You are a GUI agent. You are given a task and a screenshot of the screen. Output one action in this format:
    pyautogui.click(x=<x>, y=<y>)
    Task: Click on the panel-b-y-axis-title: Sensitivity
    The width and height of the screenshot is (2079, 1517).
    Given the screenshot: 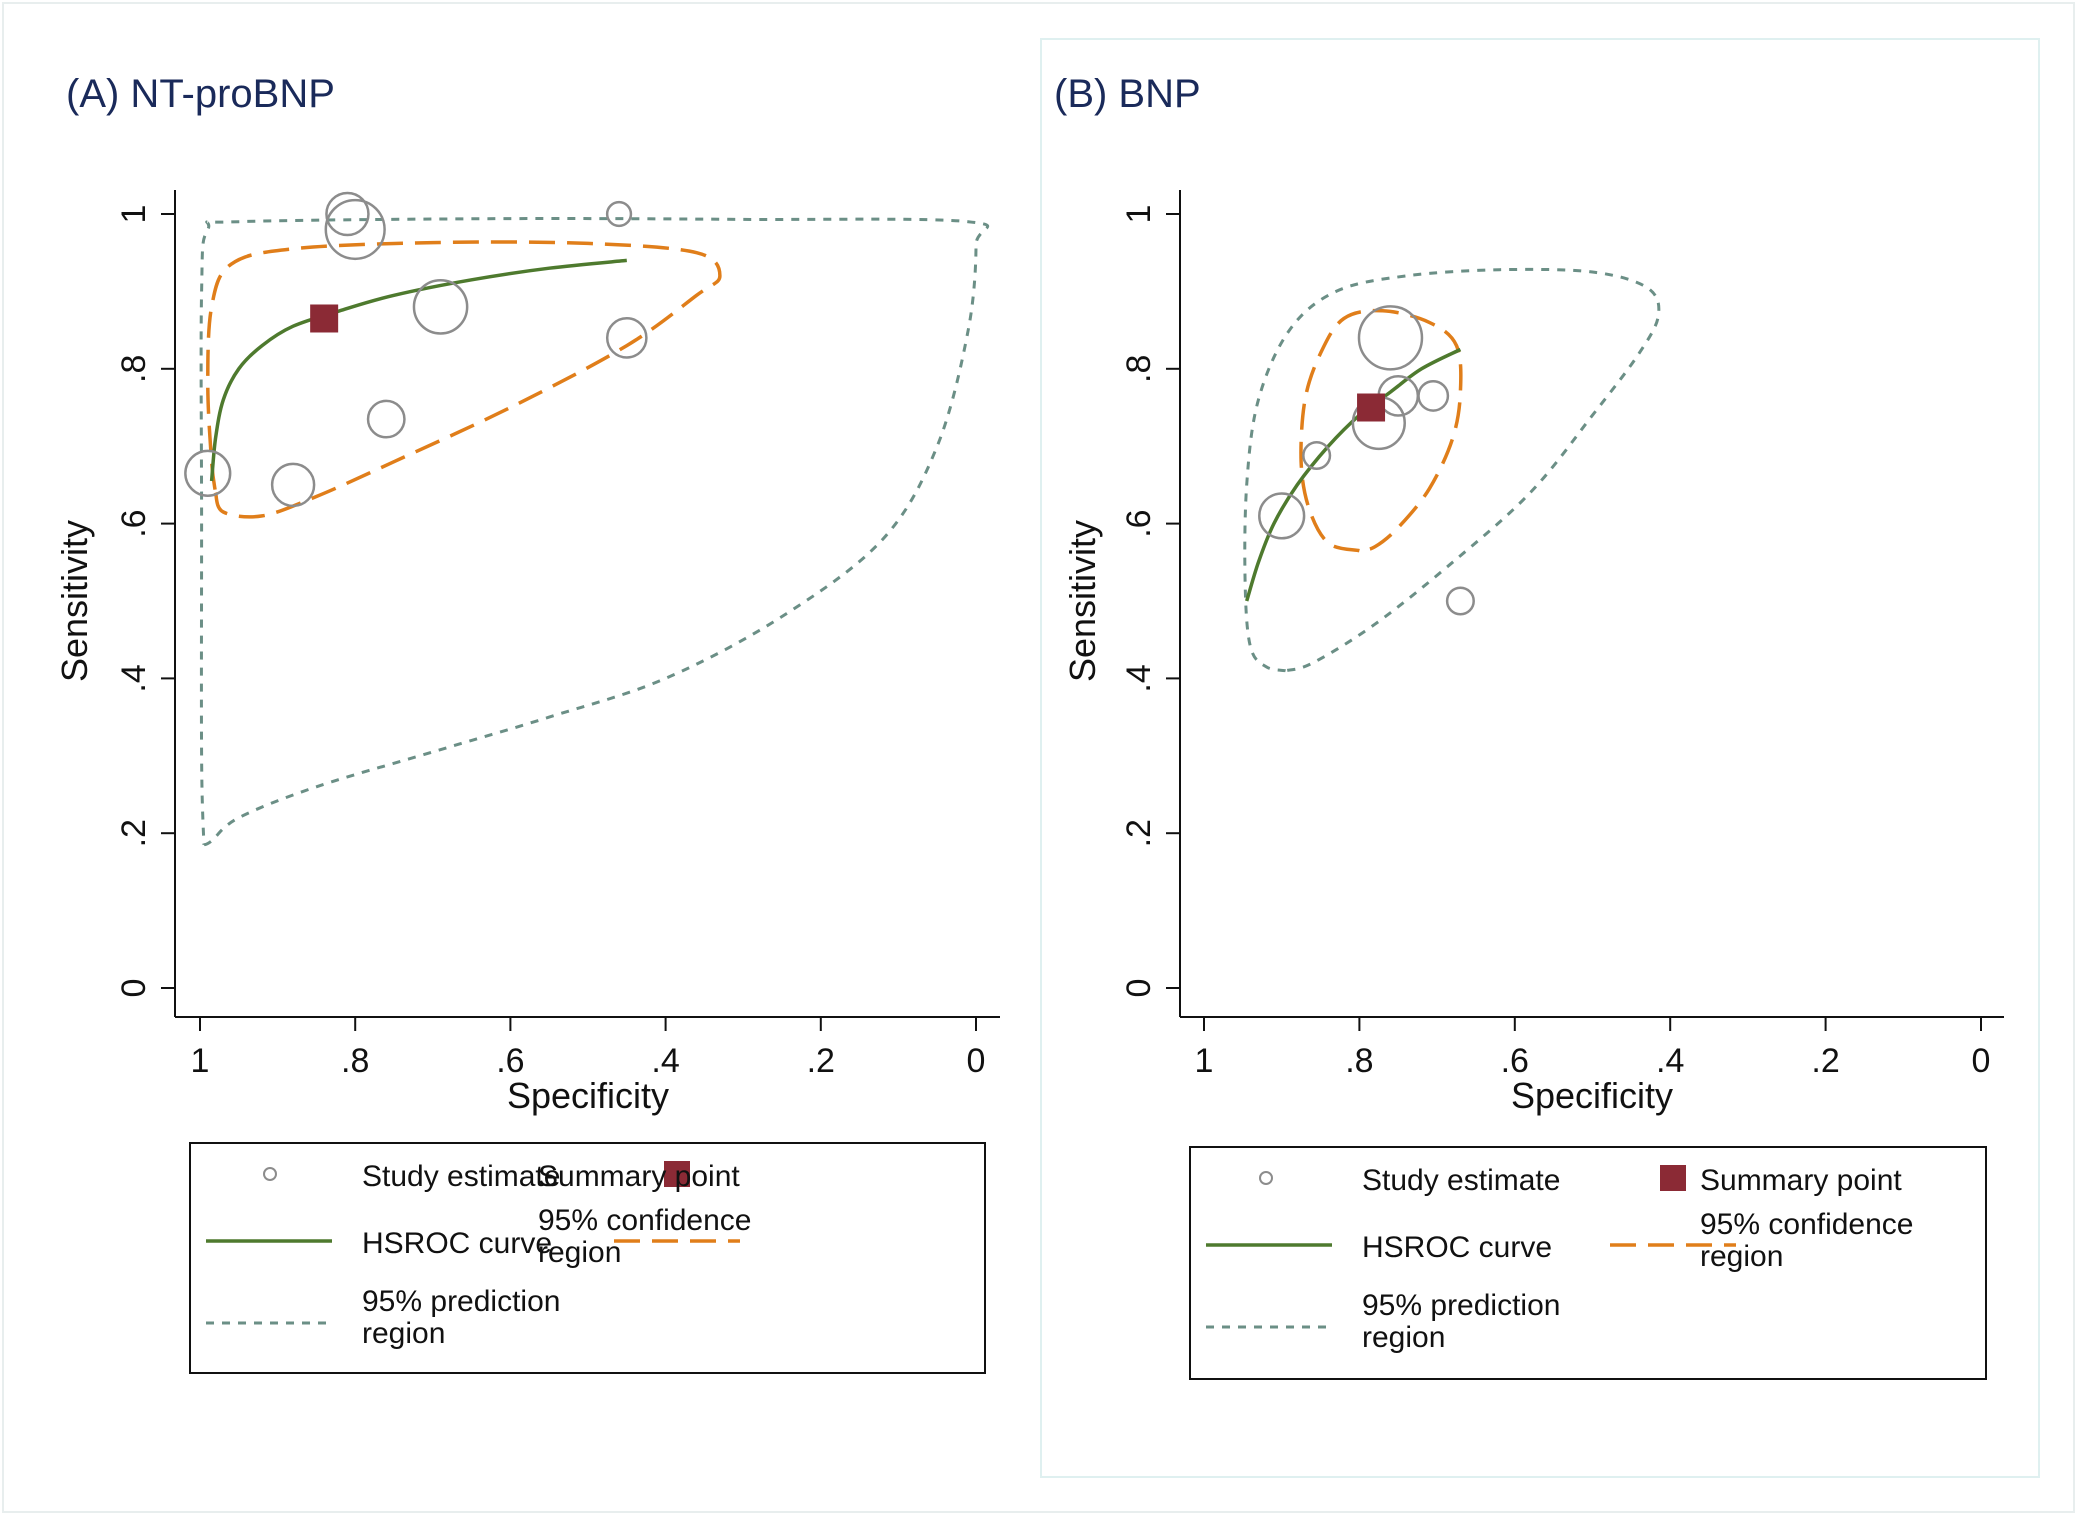 What is the action you would take?
    pyautogui.click(x=1082, y=601)
    